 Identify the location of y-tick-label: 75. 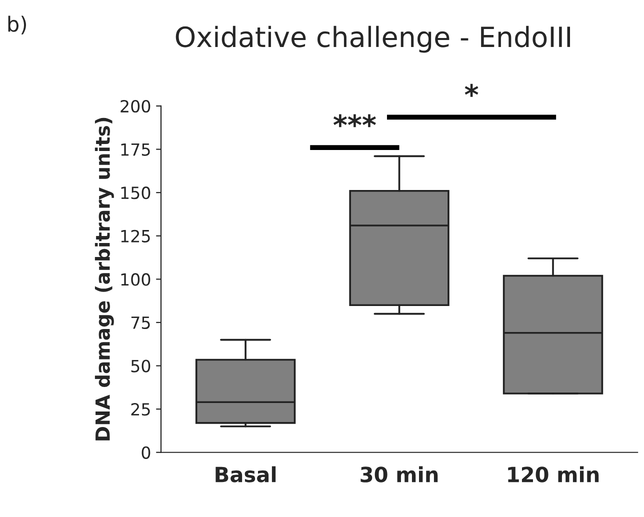
(140, 323).